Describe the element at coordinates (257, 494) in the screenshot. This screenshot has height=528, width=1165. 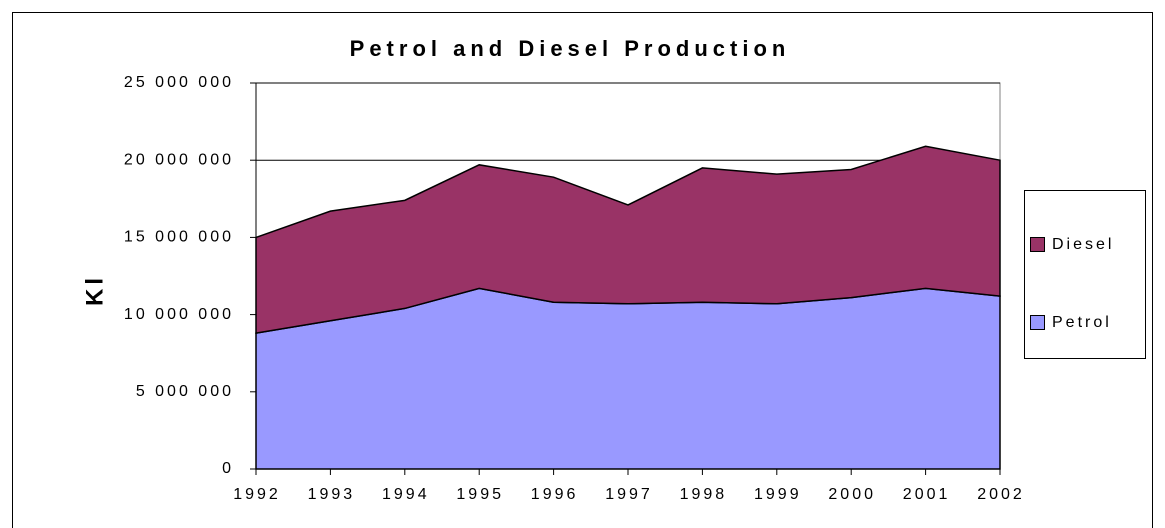
I see `x-tick-label: 1992` at that location.